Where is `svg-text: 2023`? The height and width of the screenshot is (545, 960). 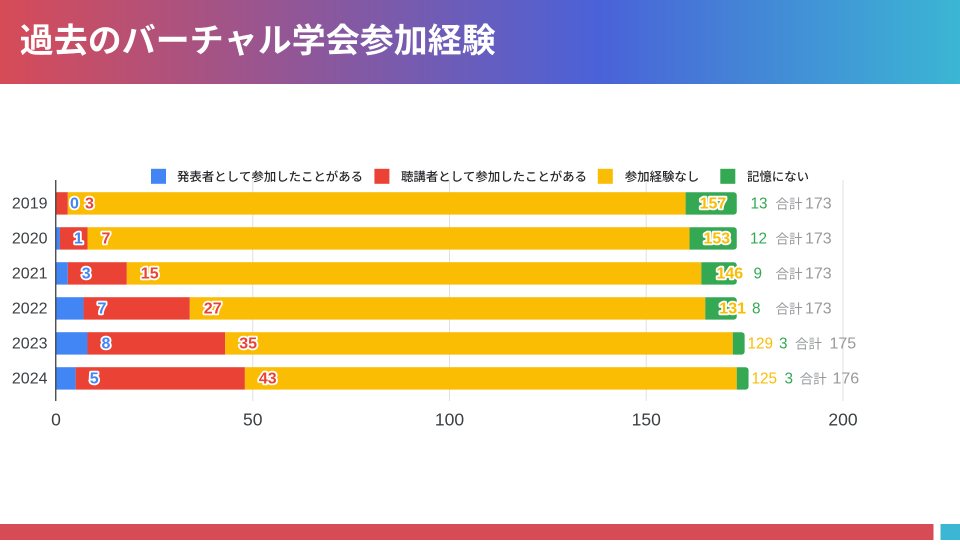 svg-text: 2023 is located at coordinates (30, 344).